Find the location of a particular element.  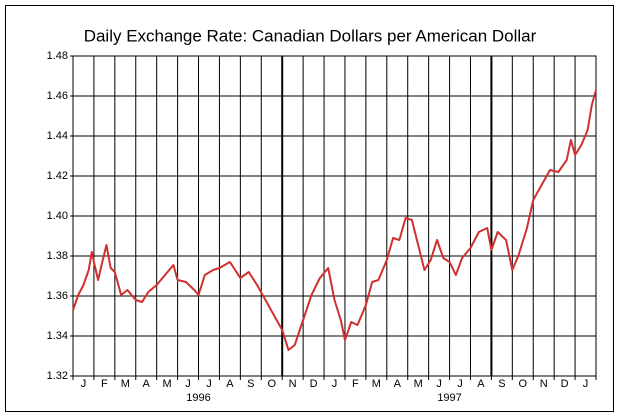

year-label: 1996 is located at coordinates (198, 398).